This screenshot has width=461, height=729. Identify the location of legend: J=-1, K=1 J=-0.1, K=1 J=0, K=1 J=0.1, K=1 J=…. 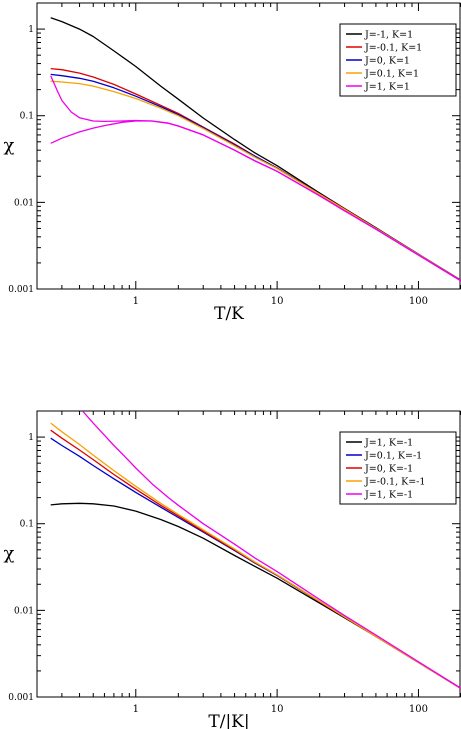
(398, 60).